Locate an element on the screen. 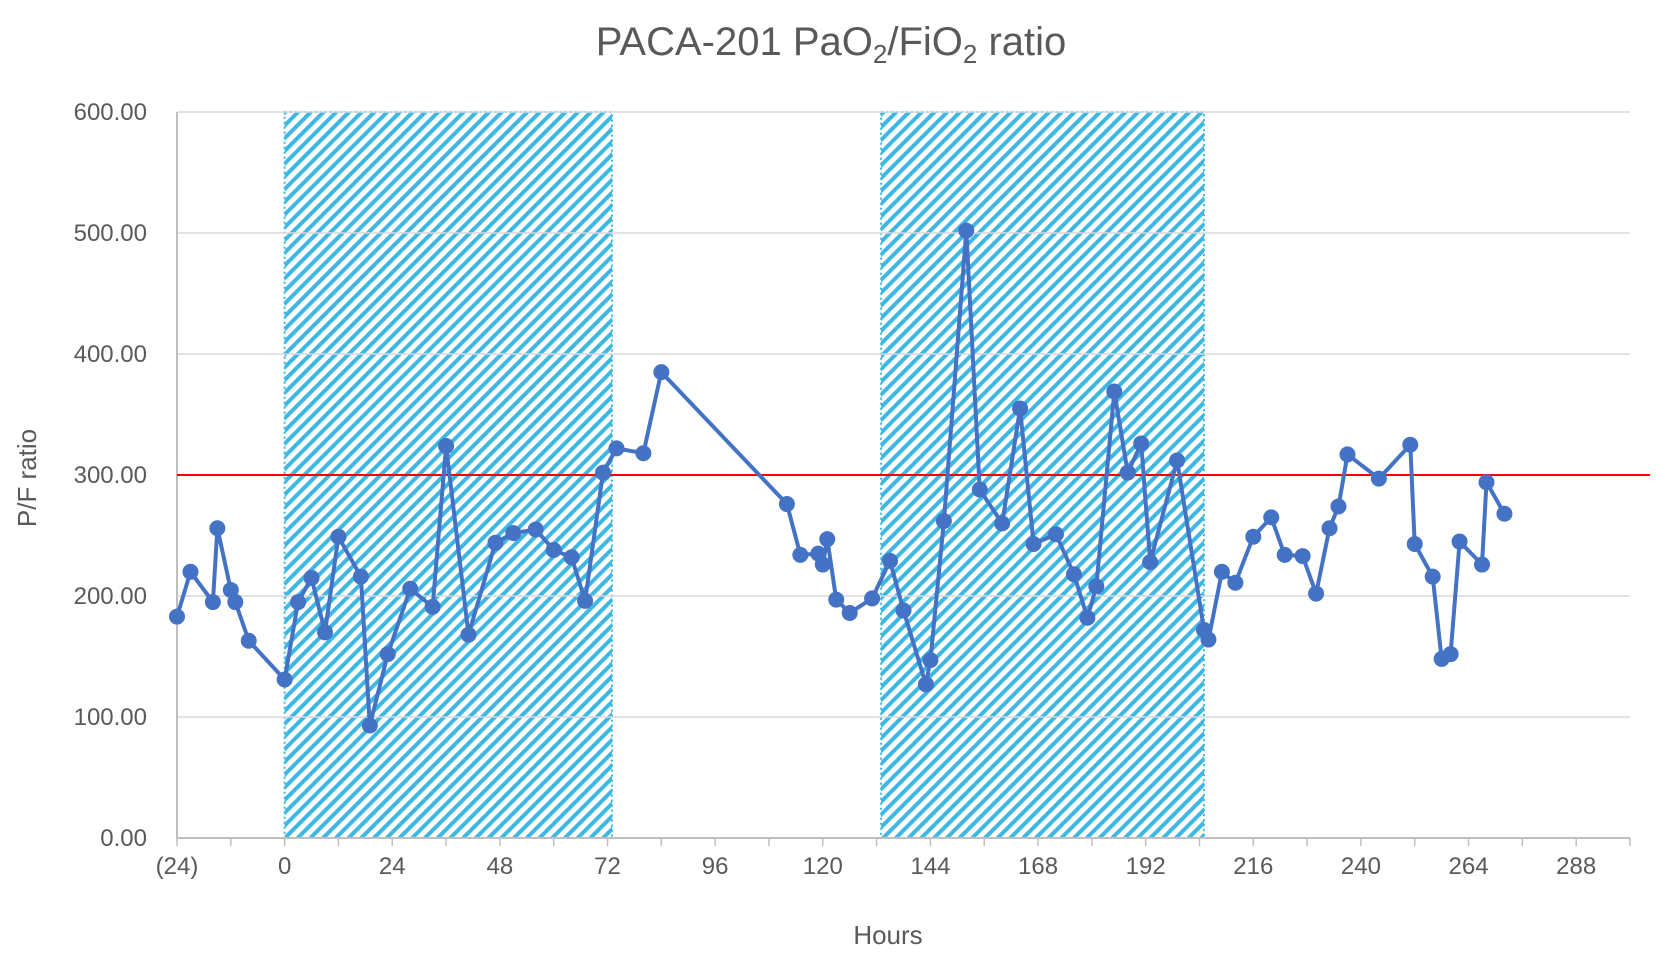 The width and height of the screenshot is (1662, 964). x-tick-label: 192 is located at coordinates (1146, 866).